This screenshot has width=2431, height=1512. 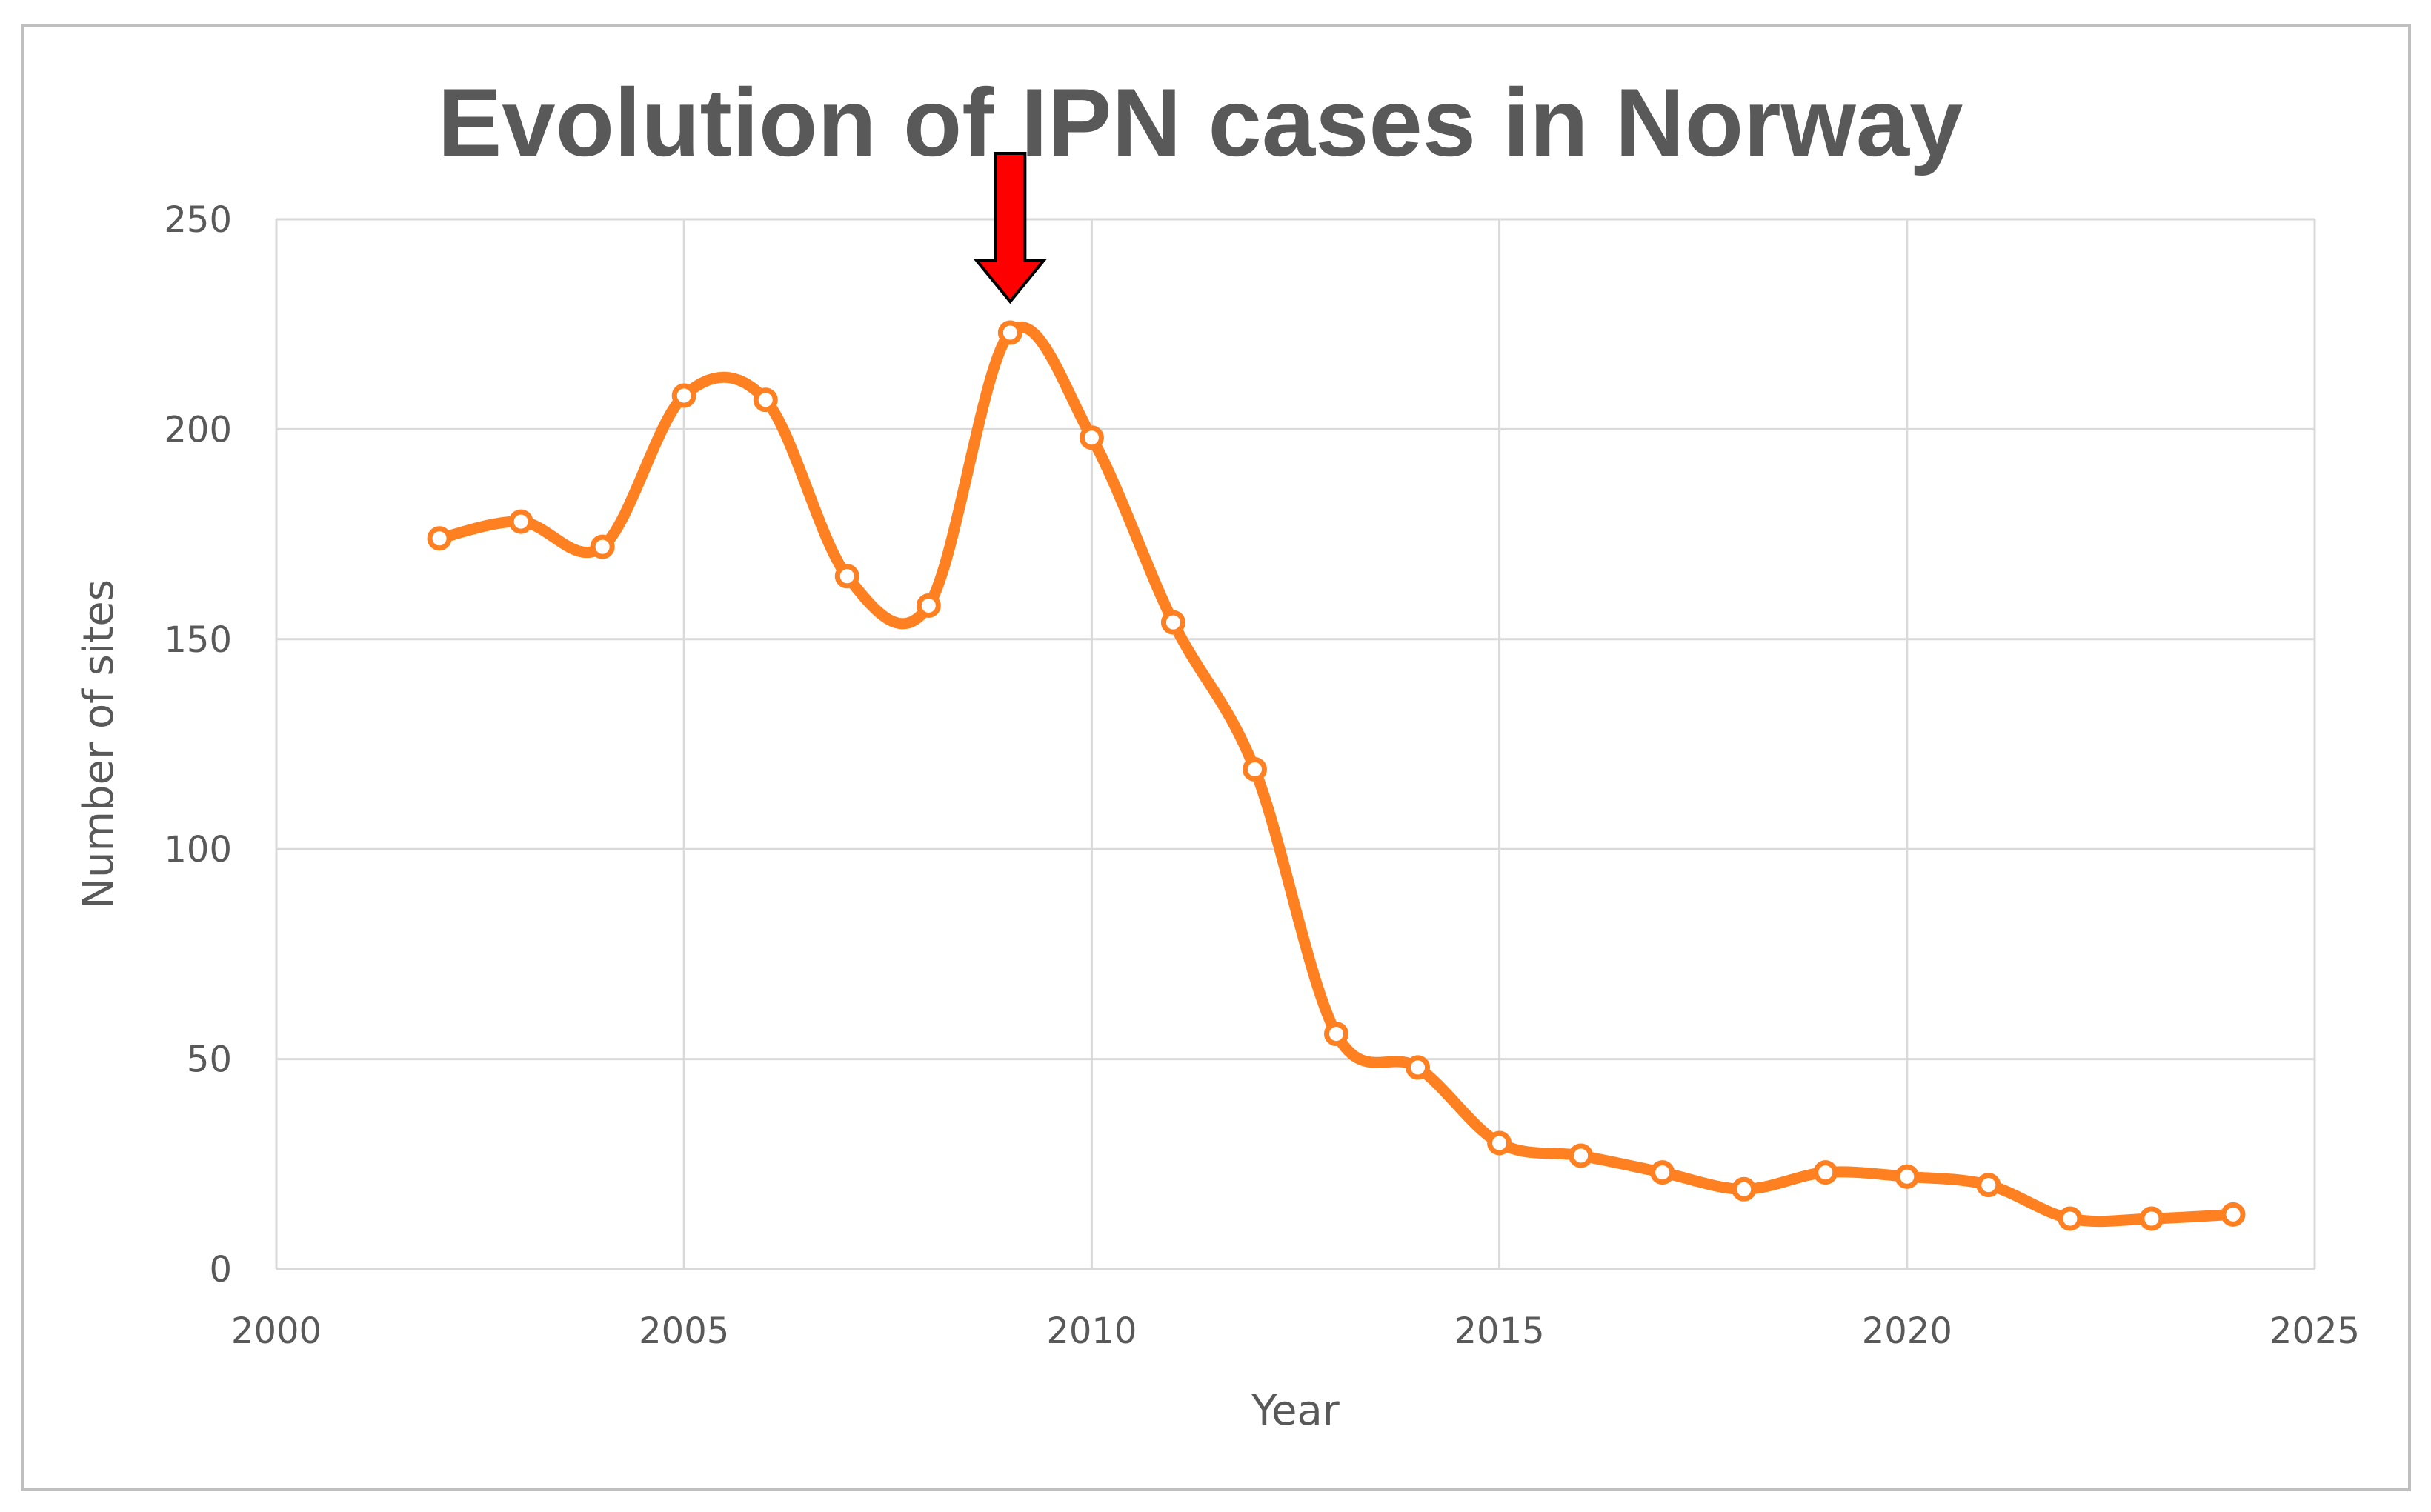 I want to click on y-tick-label: 200, so click(x=198, y=429).